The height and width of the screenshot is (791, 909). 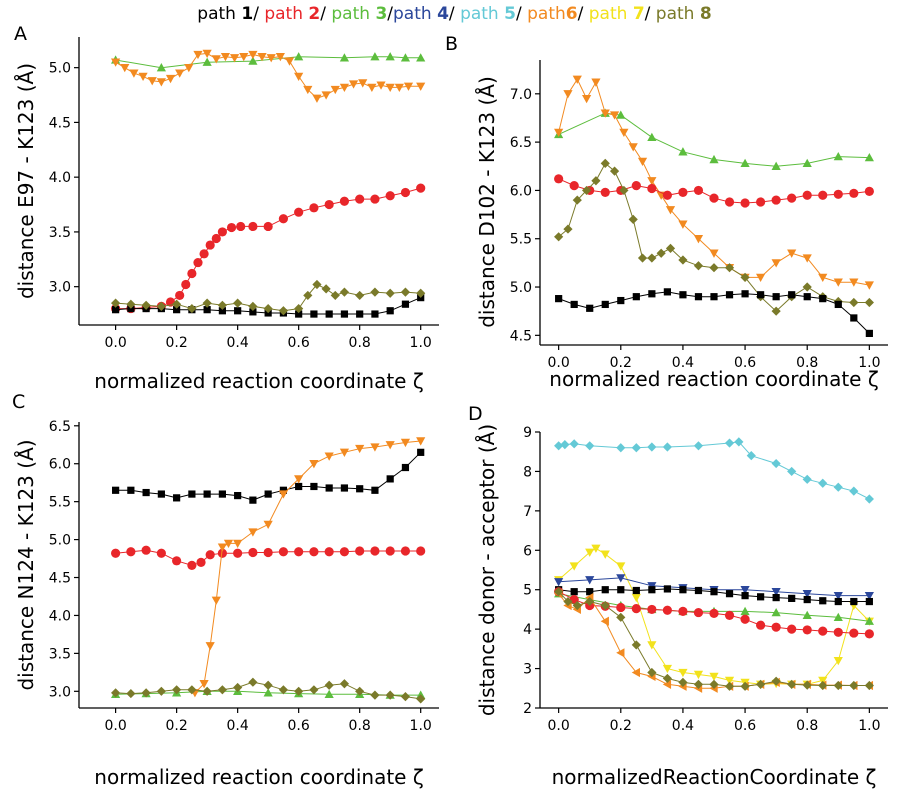 I want to click on x-tick: 0.0, so click(x=559, y=358).